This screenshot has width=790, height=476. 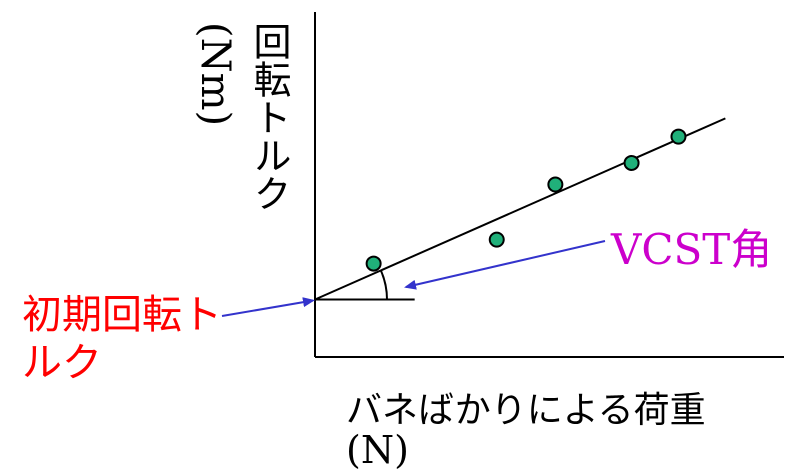 What do you see at coordinates (526, 200) in the screenshot?
I see `data-points-layer` at bounding box center [526, 200].